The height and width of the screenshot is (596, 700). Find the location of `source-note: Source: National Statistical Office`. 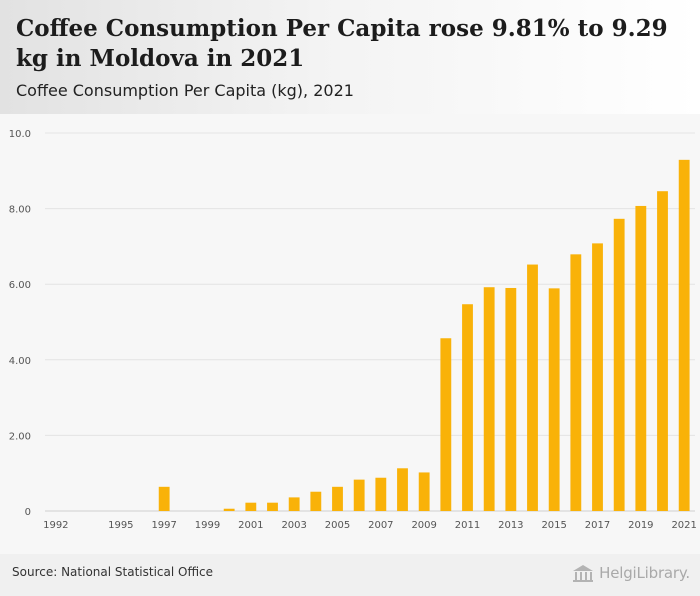

source-note: Source: National Statistical Office is located at coordinates (113, 572).